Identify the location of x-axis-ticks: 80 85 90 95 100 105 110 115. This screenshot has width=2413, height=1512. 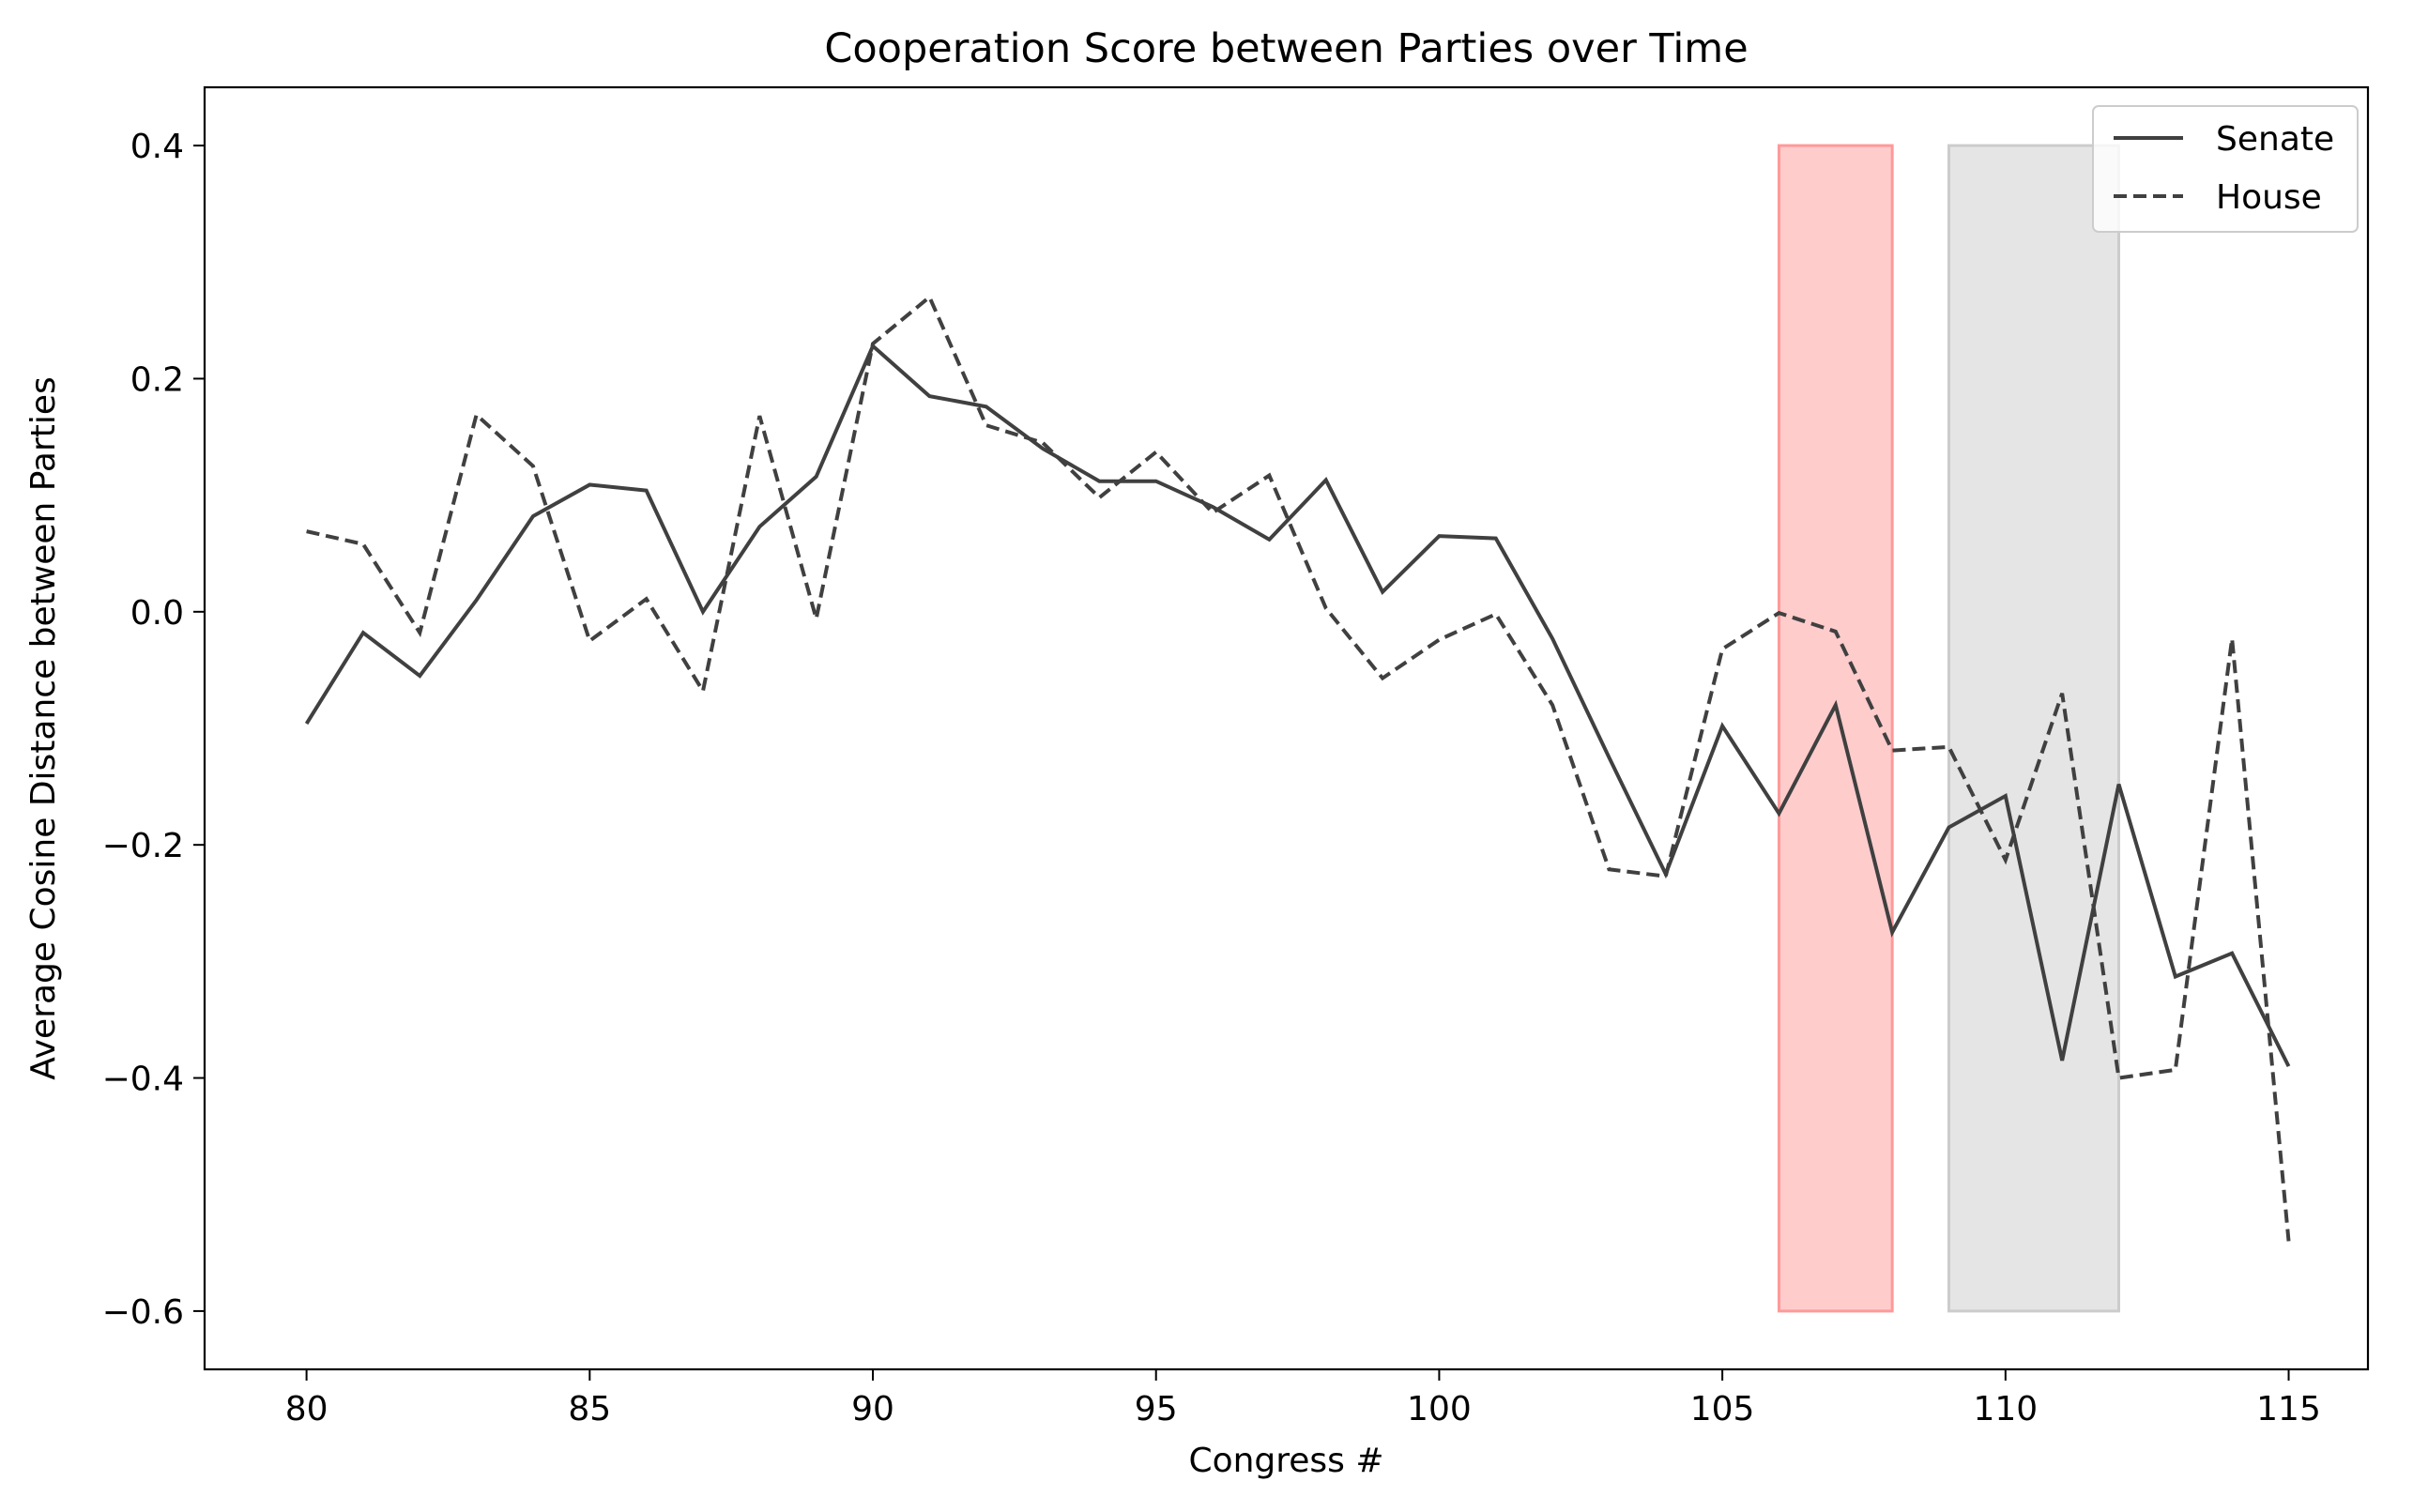
(1303, 1398).